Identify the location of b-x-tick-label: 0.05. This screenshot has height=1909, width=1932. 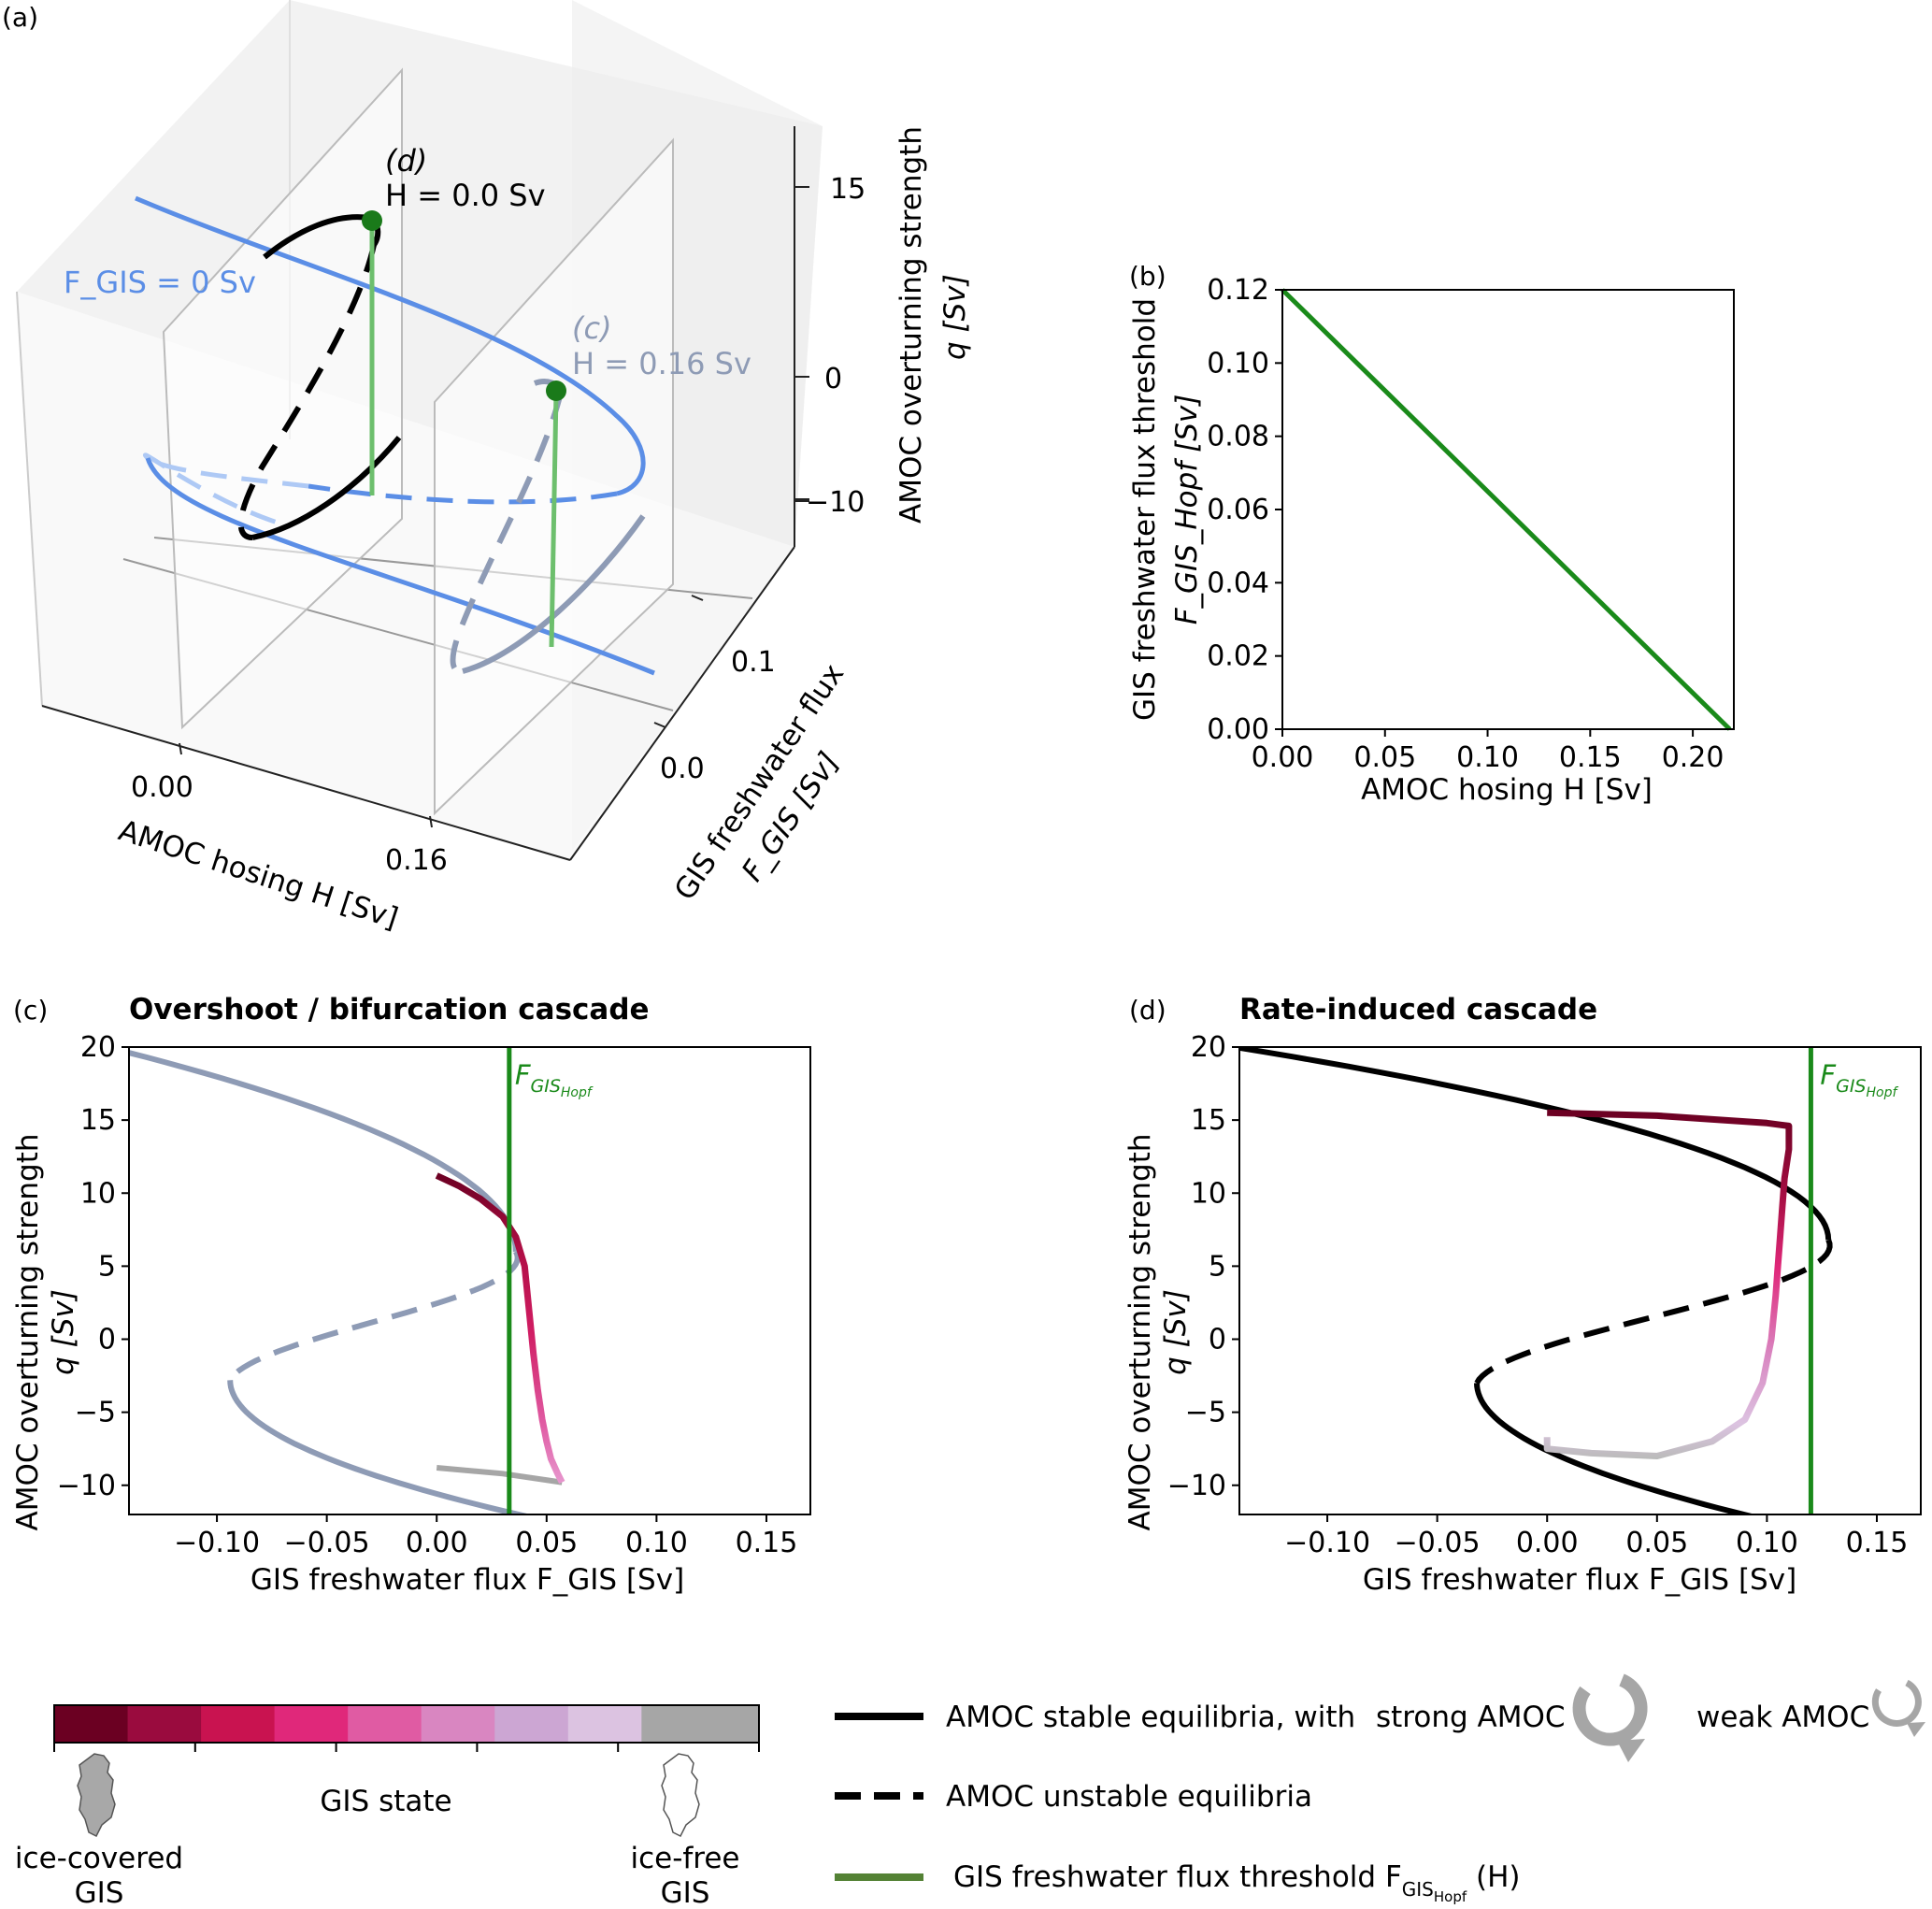
(1384, 757).